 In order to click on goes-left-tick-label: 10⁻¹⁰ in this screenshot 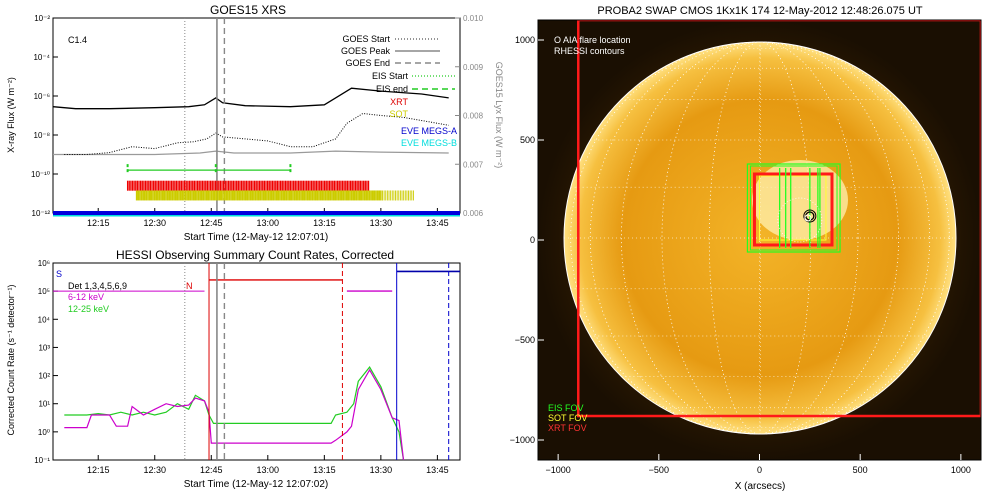, I will do `click(40, 174)`.